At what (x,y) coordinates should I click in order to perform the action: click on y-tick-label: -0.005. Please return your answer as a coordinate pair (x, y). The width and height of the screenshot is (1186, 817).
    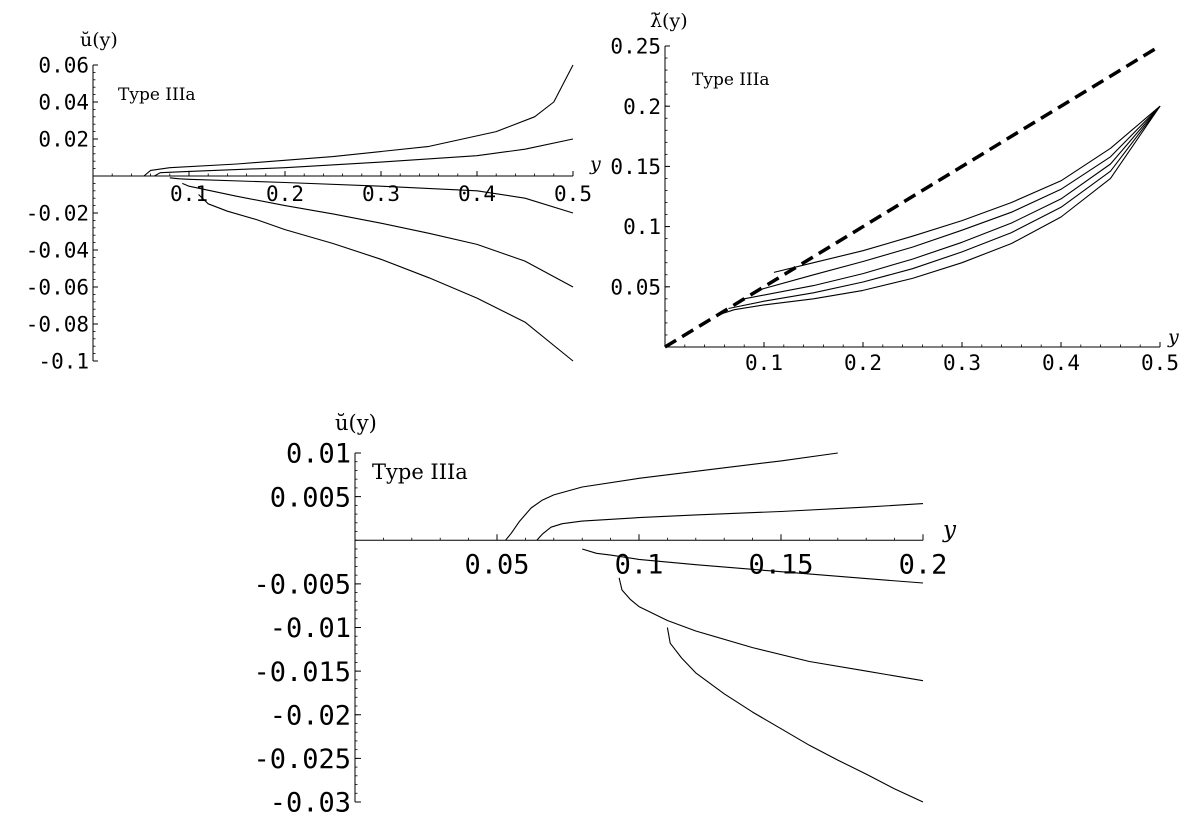
    Looking at the image, I should click on (302, 585).